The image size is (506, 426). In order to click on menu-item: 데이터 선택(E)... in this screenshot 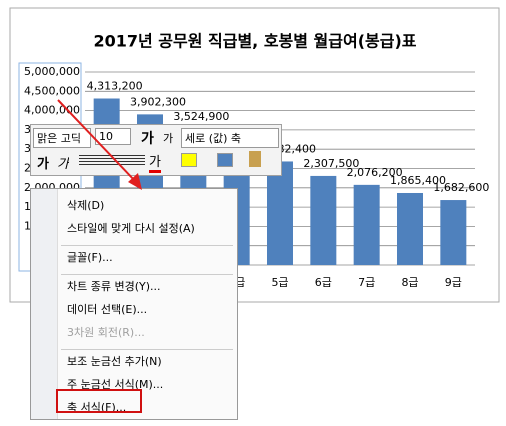, I will do `click(107, 309)`.